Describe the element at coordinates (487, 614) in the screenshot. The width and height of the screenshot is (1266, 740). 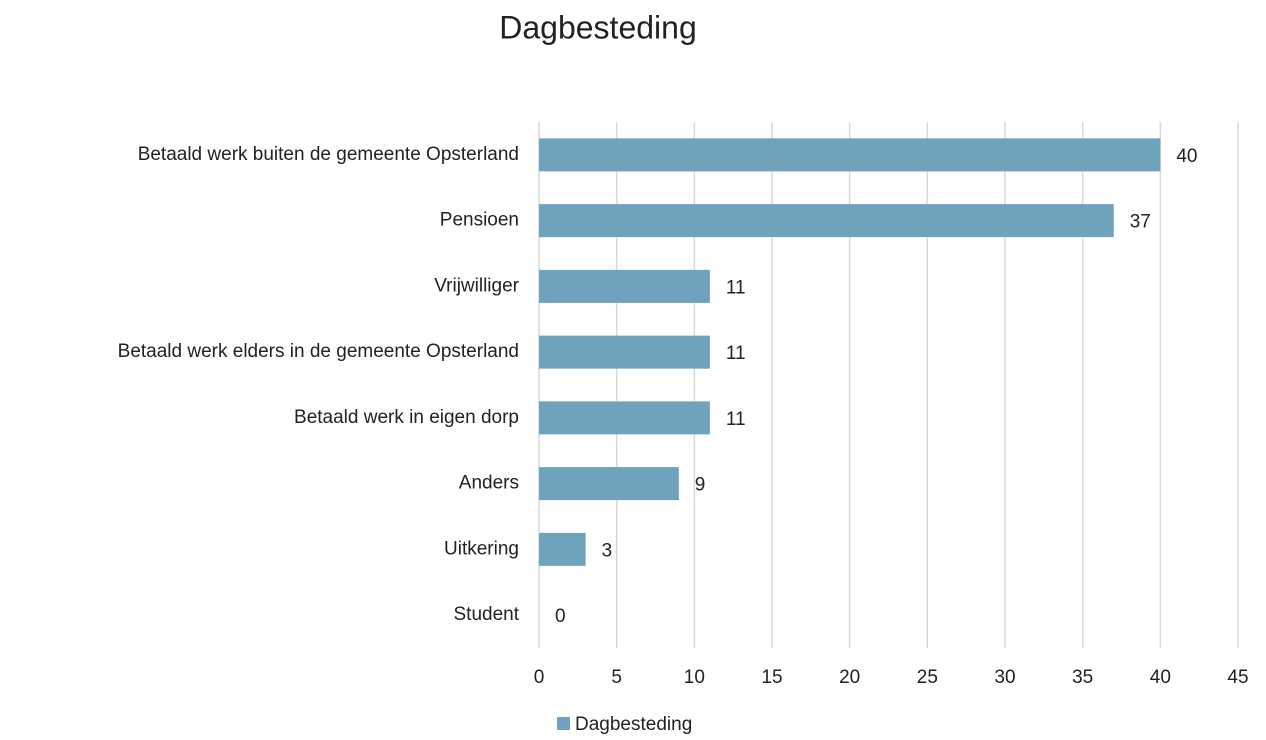
I see `y-tick-label: Student` at that location.